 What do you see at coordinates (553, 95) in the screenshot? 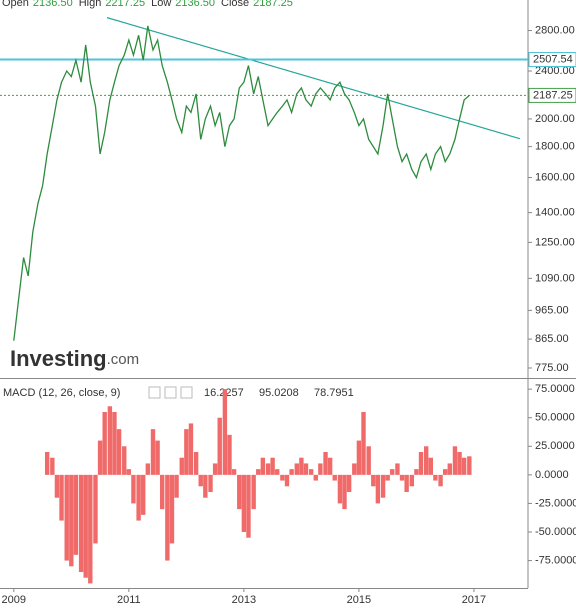
I see `price-level-label: 2187.25` at bounding box center [553, 95].